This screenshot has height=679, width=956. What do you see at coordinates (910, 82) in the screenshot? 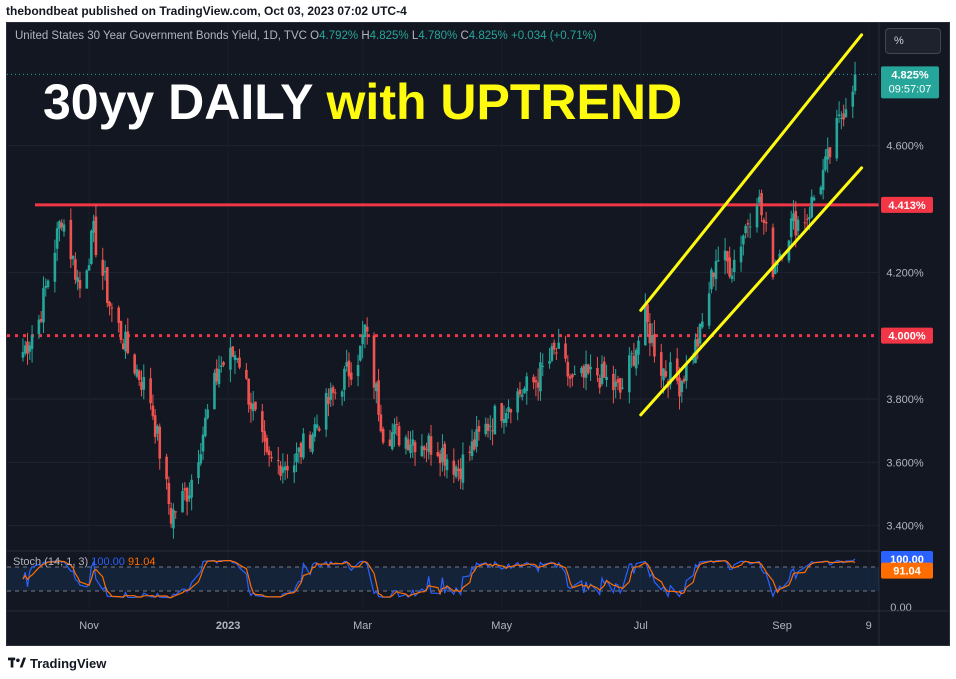
I see `last-price-tag` at bounding box center [910, 82].